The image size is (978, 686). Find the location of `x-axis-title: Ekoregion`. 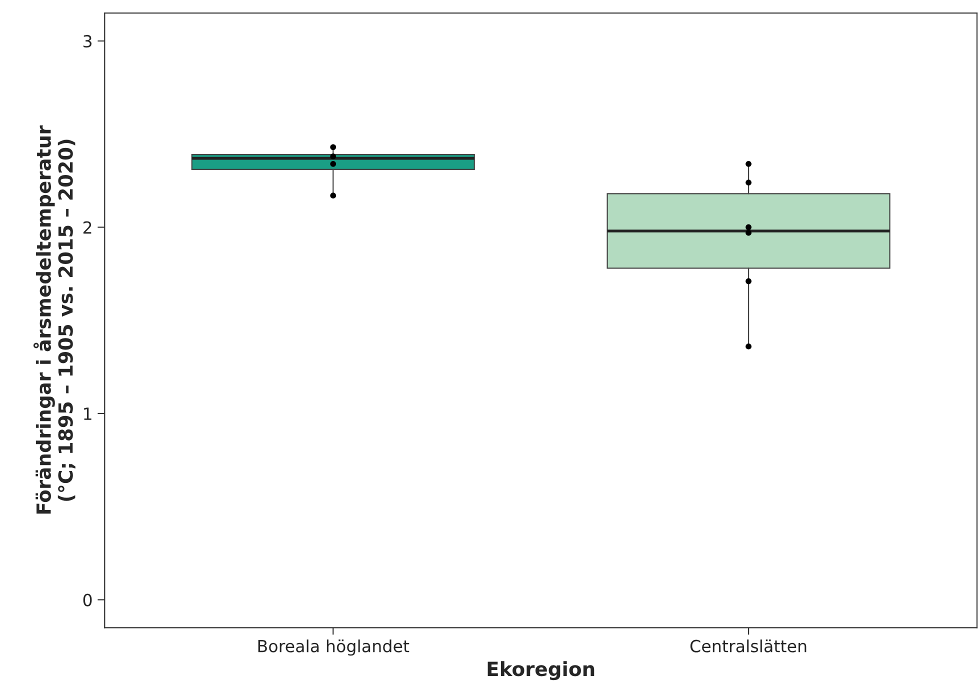

x-axis-title: Ekoregion is located at coordinates (541, 670).